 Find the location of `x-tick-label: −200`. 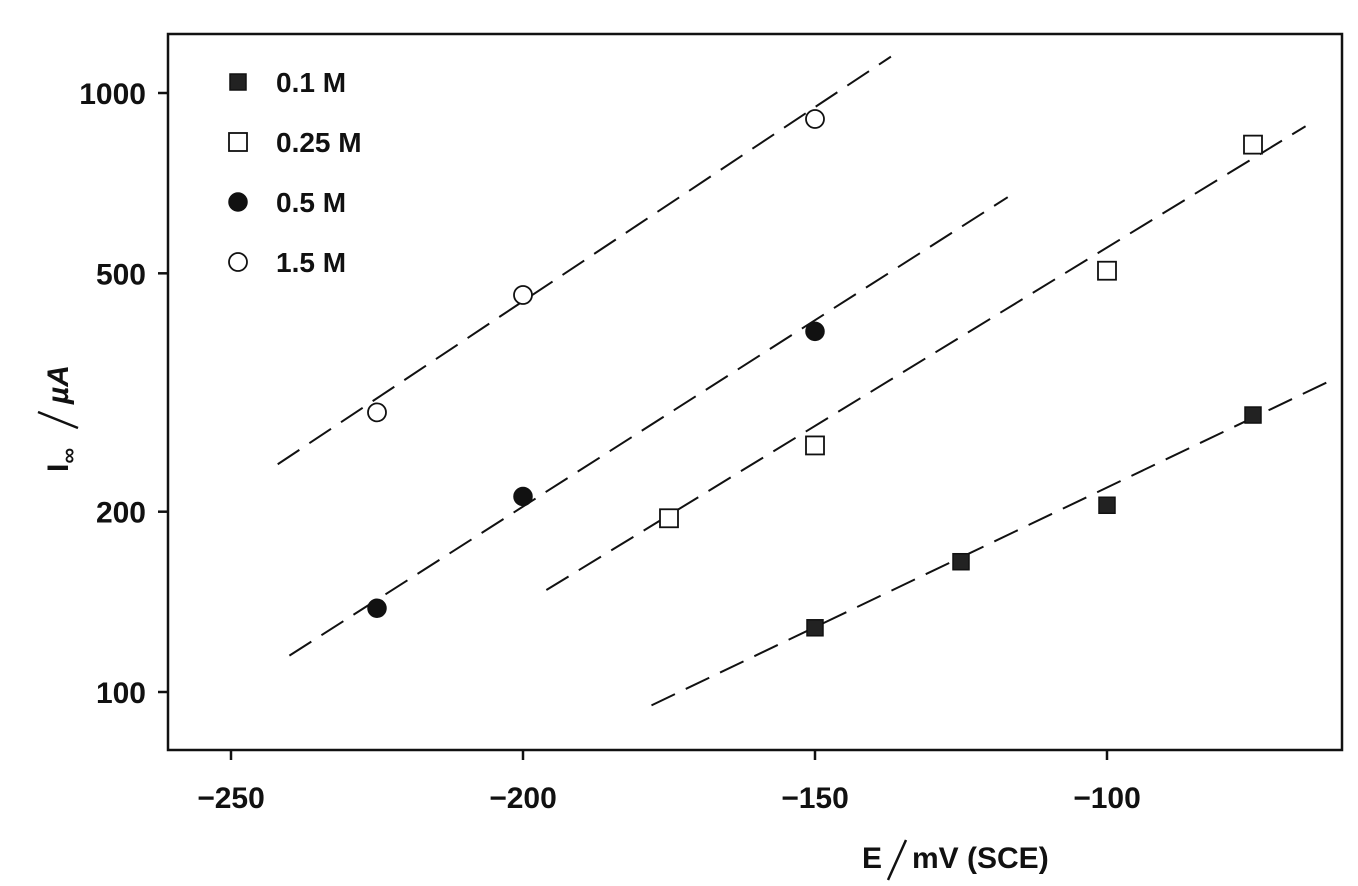

x-tick-label: −200 is located at coordinates (523, 798).